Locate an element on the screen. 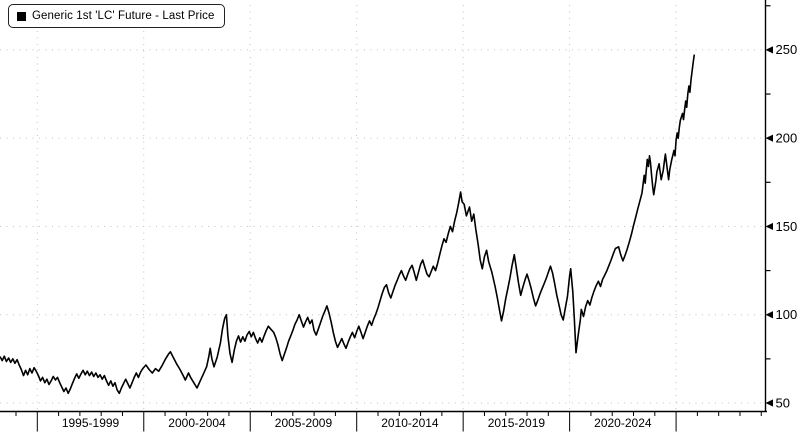 This screenshot has width=800, height=433. x-period-label: 2000-2004 is located at coordinates (197, 423).